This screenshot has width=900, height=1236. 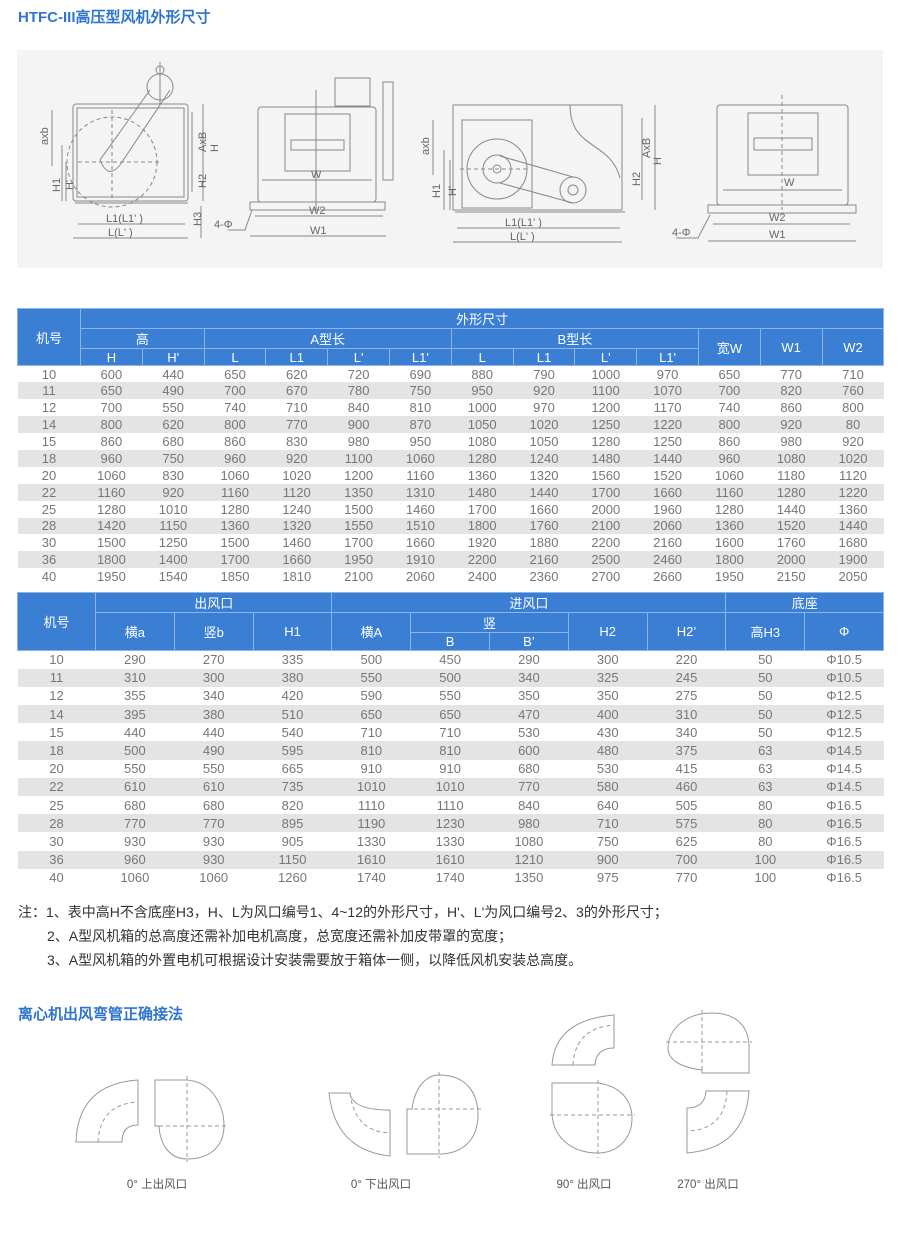 I want to click on table-cell: 2150, so click(x=791, y=577).